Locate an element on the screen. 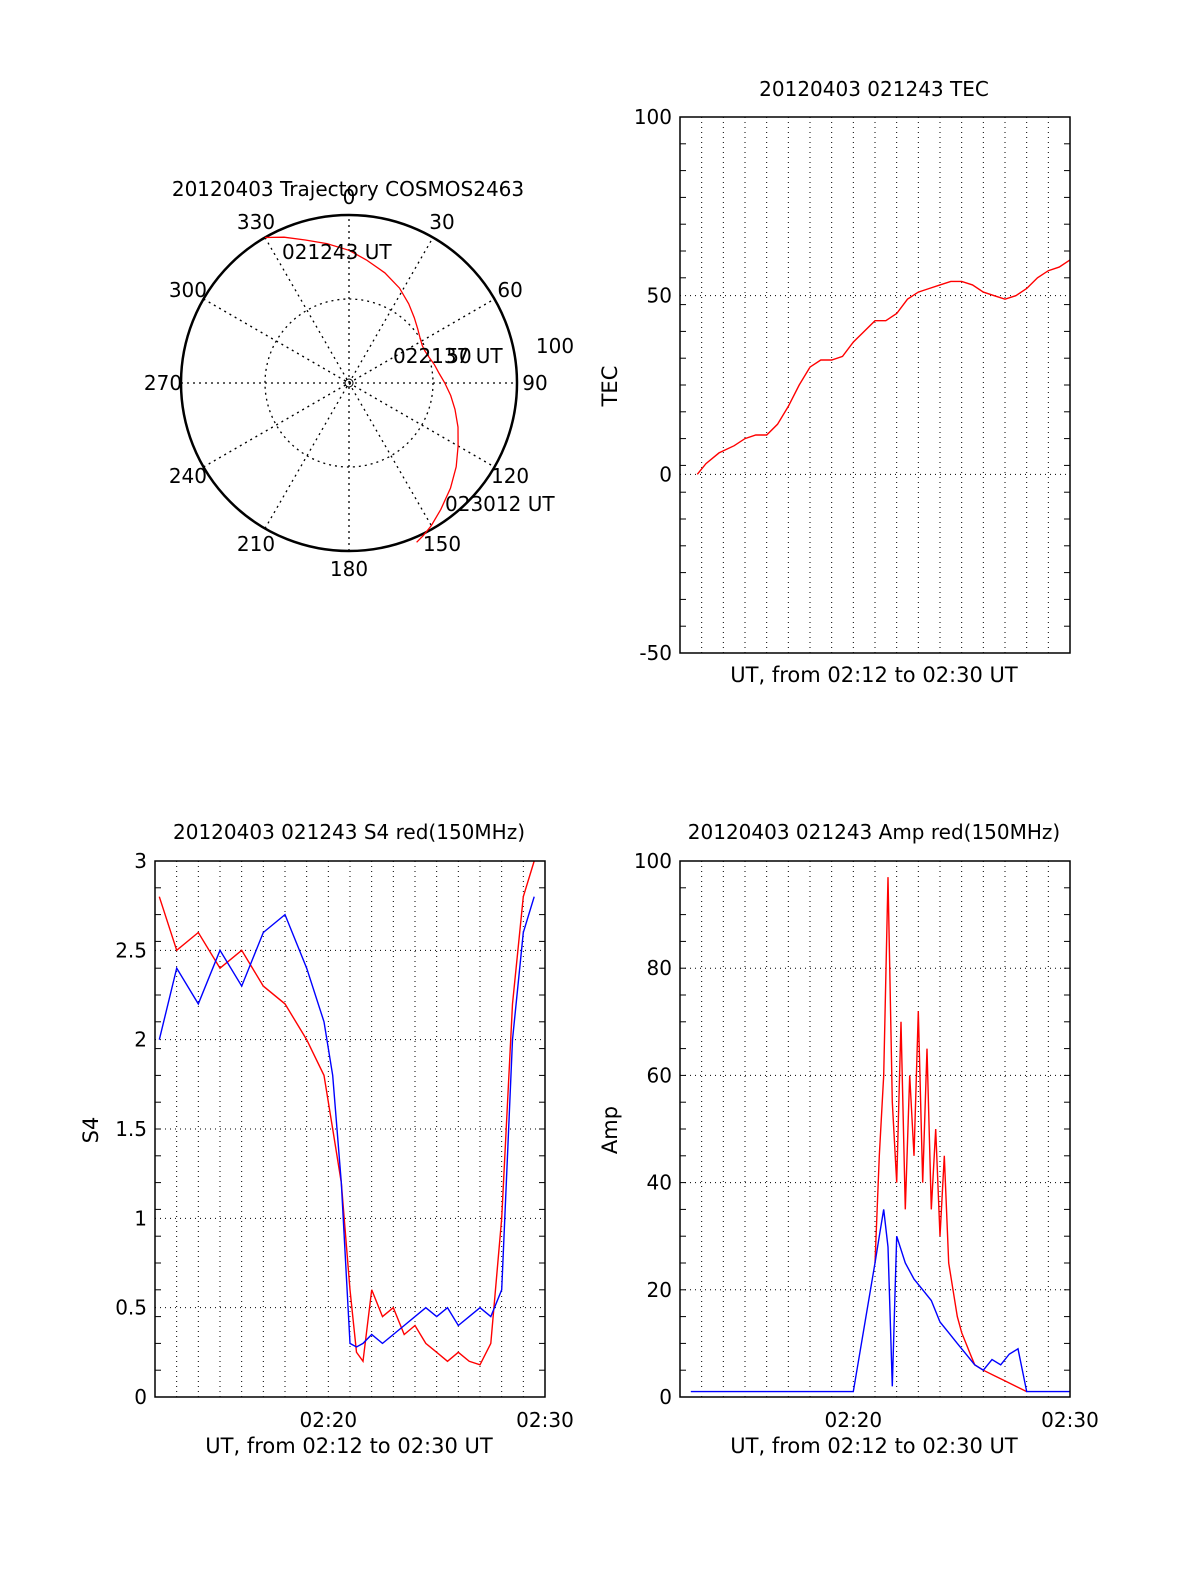 This screenshot has width=1200, height=1575. annotation-mid: 022137 UT is located at coordinates (448, 356).